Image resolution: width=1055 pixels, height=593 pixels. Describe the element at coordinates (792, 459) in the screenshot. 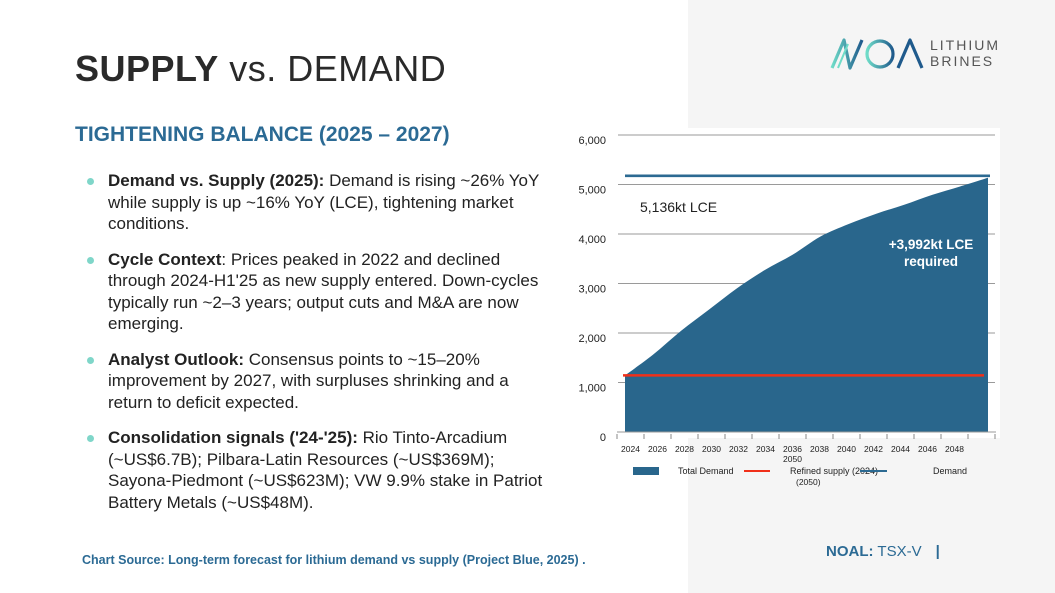

I see `x-tick-label-2050: 2050` at that location.